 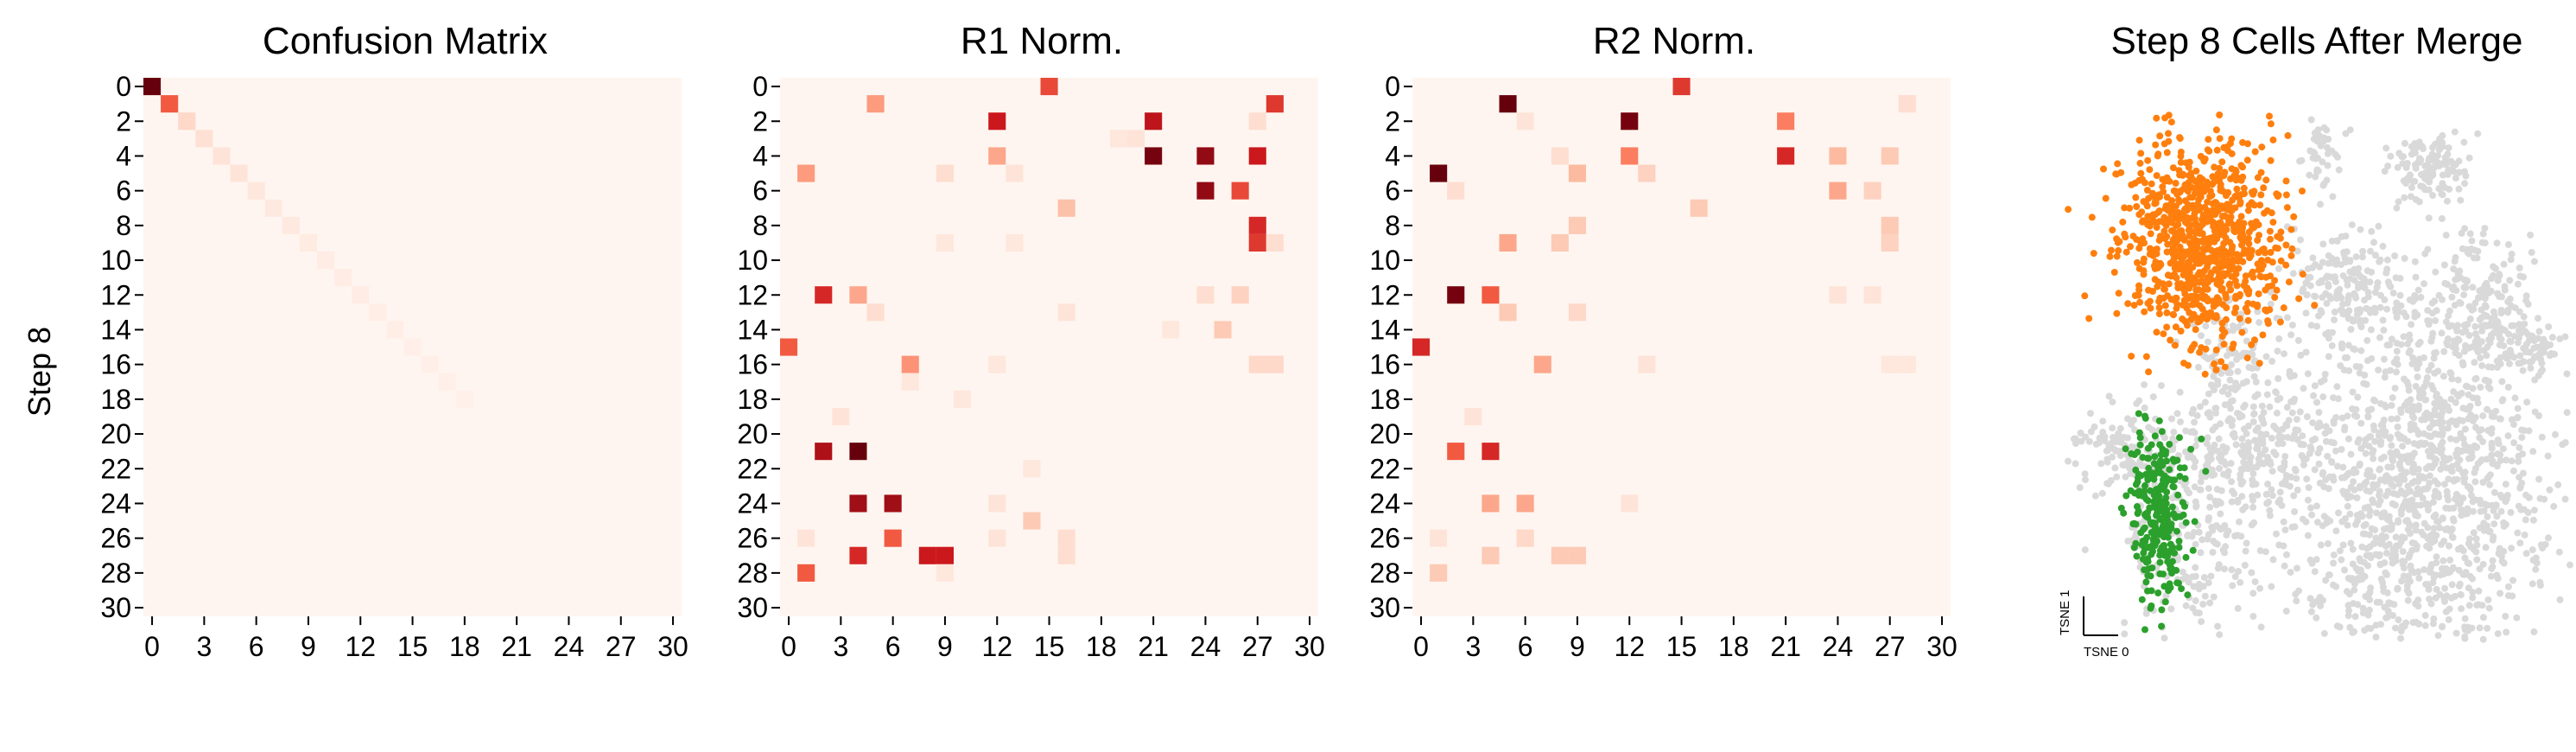 What do you see at coordinates (788, 646) in the screenshot?
I see `x-tick-label: 0` at bounding box center [788, 646].